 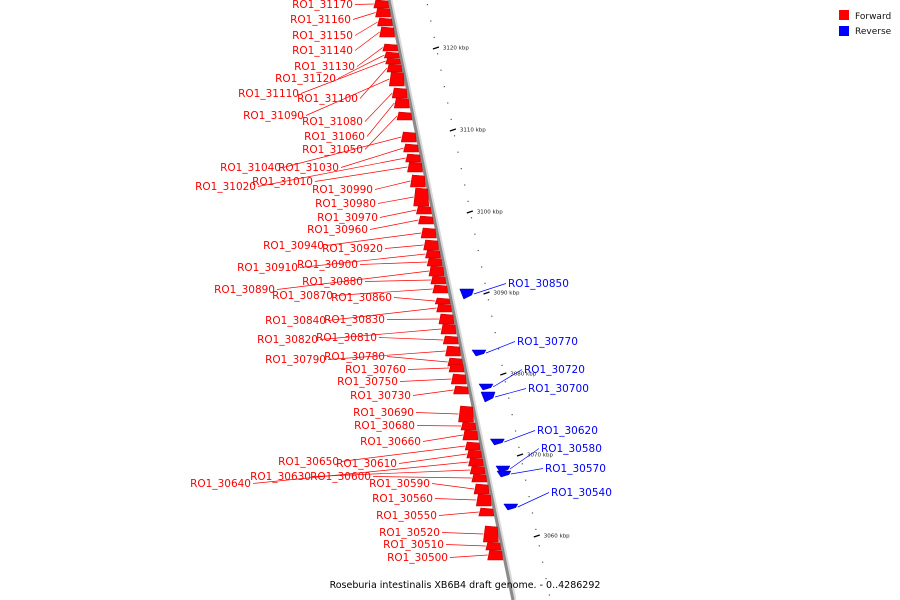 I want to click on forward-gene-label: RO1_30870, so click(x=302, y=296).